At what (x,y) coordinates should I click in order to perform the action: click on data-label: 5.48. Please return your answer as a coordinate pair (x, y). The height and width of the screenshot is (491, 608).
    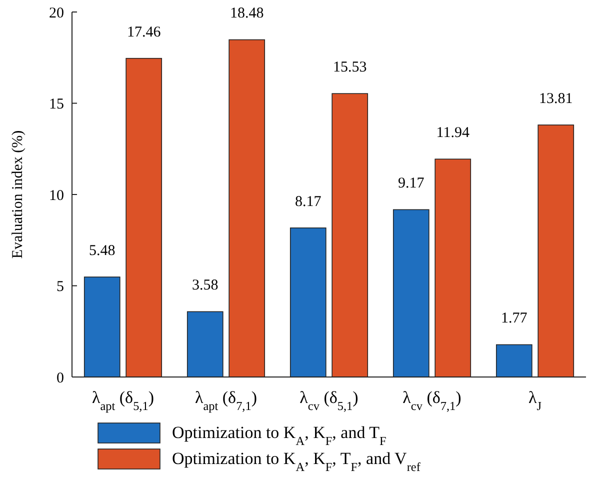
    Looking at the image, I should click on (102, 250).